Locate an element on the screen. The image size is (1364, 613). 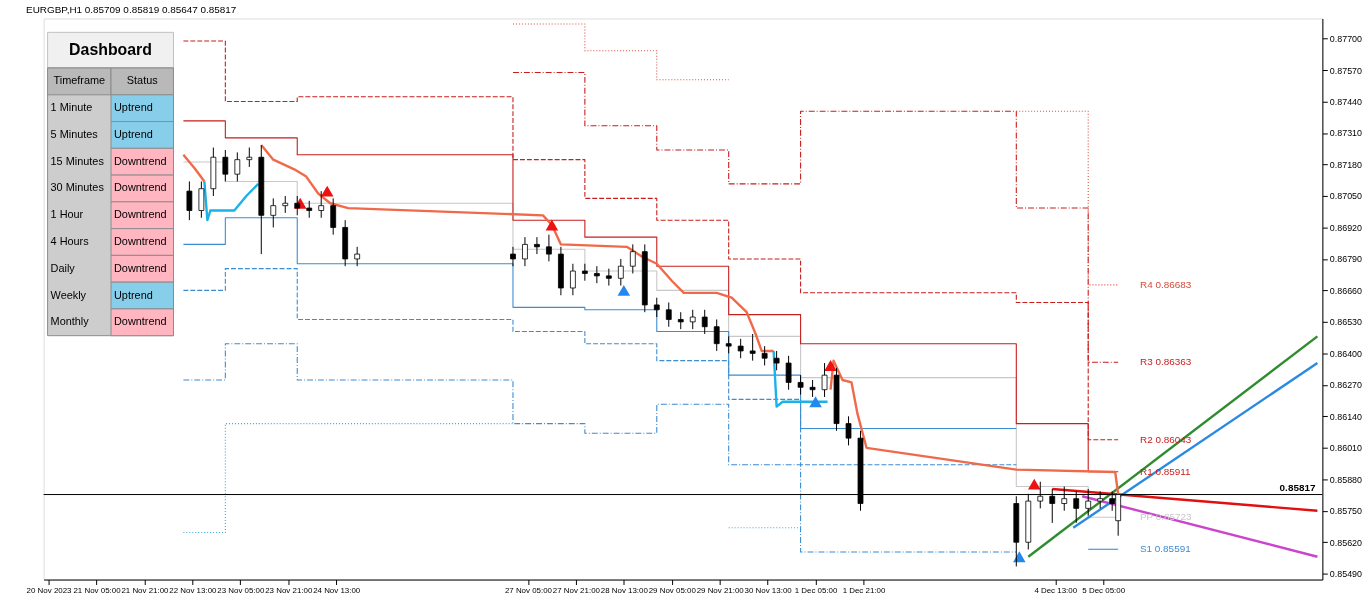
y-tick-label: 0.86270 is located at coordinates (1346, 385).